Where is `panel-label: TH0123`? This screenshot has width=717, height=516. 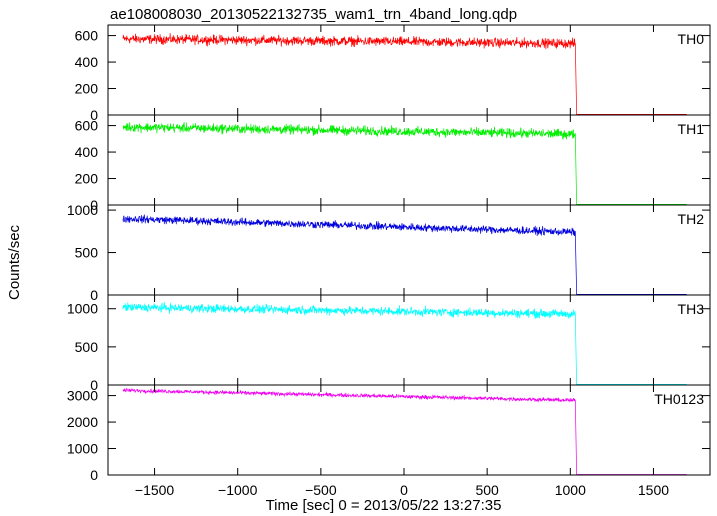 panel-label: TH0123 is located at coordinates (679, 399).